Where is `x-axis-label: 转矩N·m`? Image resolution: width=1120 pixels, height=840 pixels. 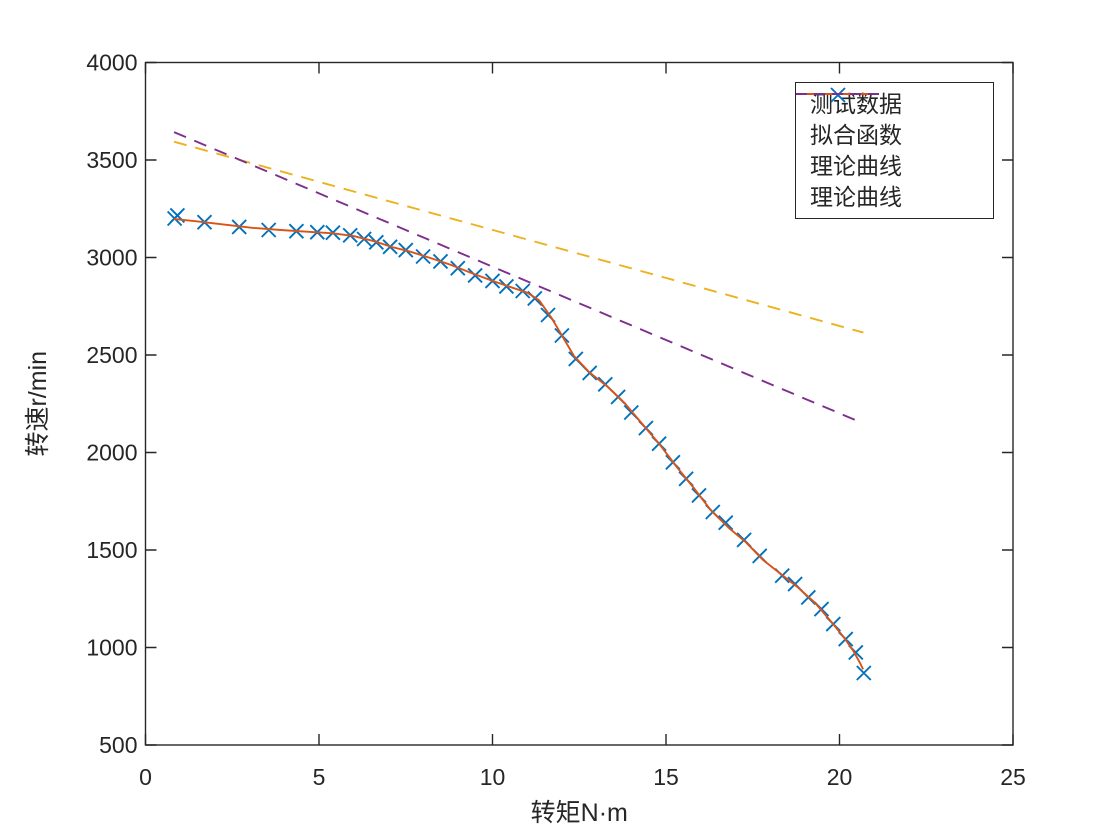
x-axis-label: 转矩N·m is located at coordinates (579, 813).